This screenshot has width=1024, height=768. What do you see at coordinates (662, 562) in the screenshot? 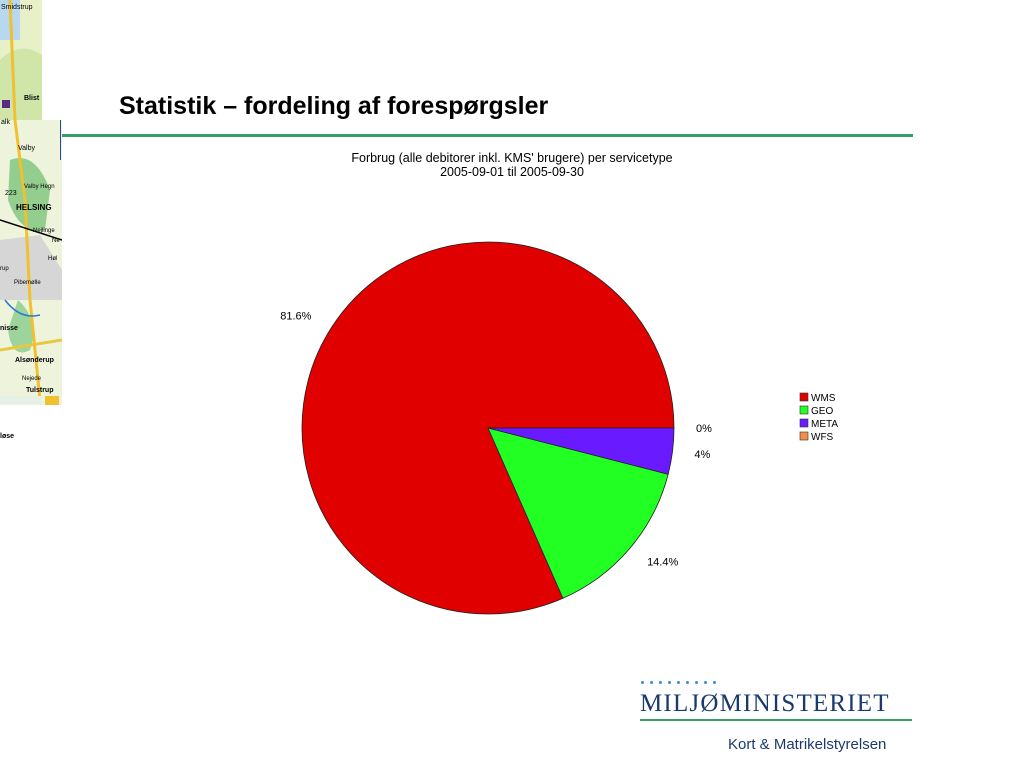
I see `data-label-geo: 14.4%` at bounding box center [662, 562].